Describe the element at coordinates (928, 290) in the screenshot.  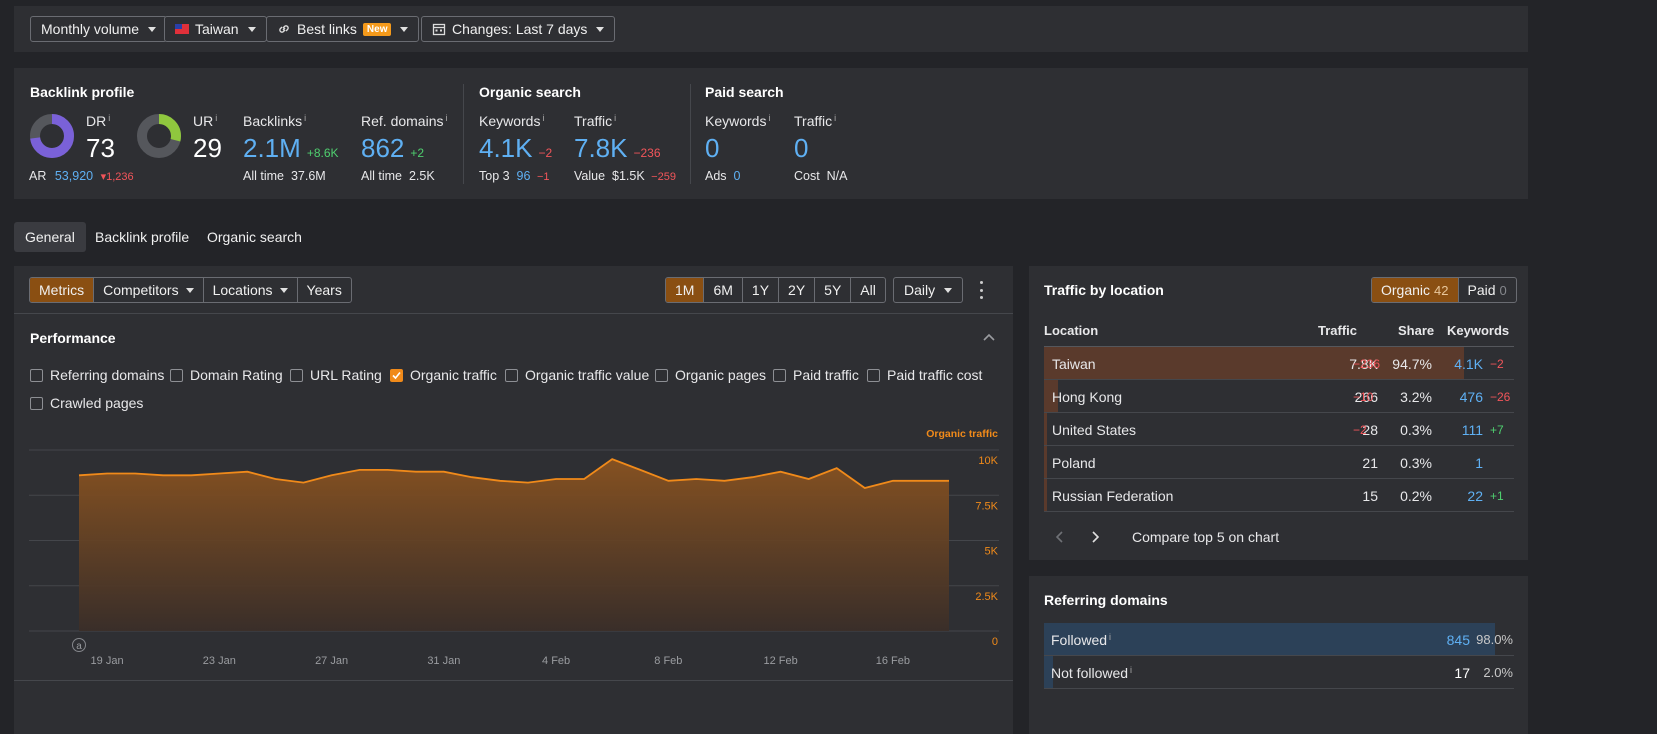
I see `interval-dropdown: Daily` at that location.